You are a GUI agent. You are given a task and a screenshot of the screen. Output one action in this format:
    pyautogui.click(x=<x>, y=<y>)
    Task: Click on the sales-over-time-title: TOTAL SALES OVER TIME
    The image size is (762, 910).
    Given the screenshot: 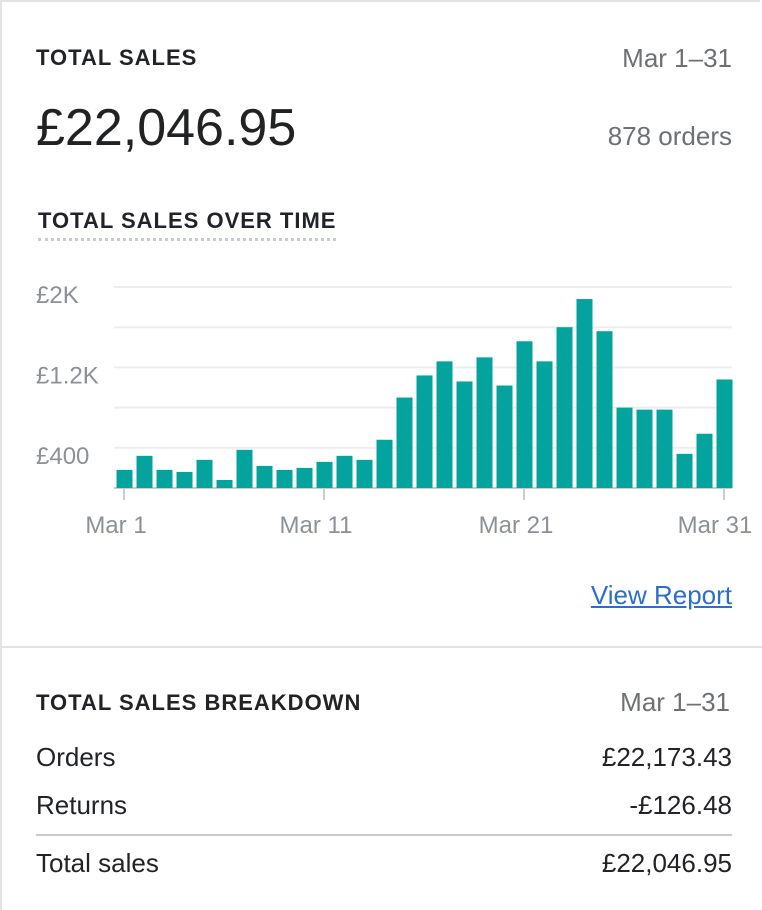 What is the action you would take?
    pyautogui.click(x=187, y=224)
    